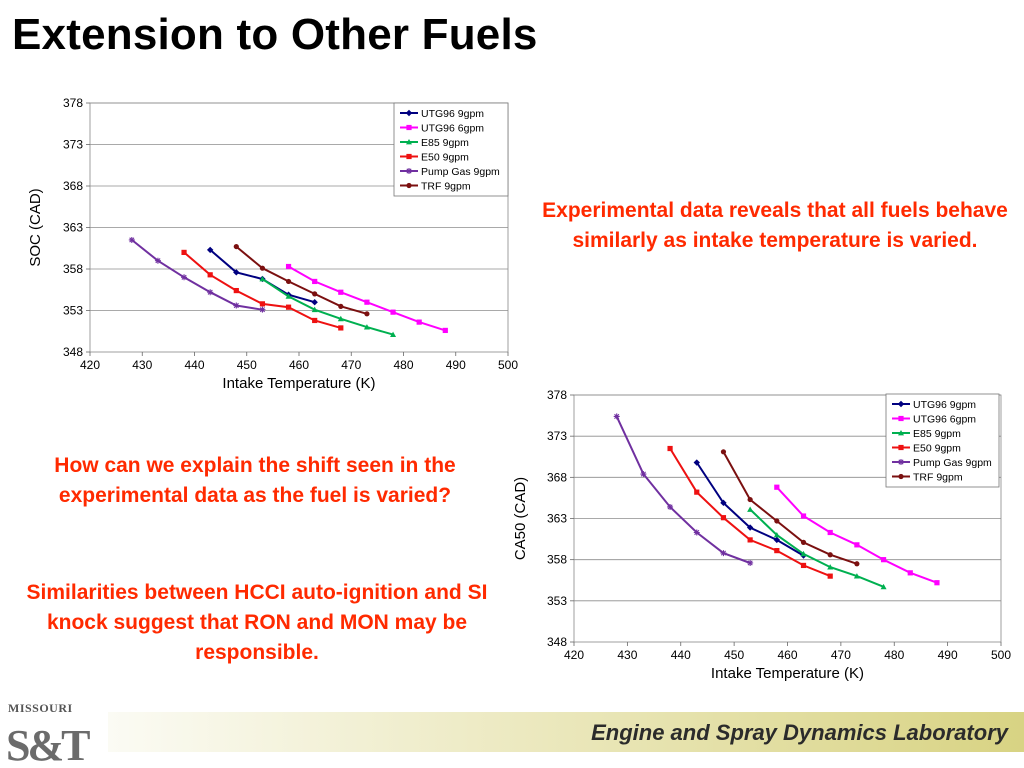 This screenshot has height=768, width=1024. I want to click on soc-x-tick-label: 470, so click(351, 365).